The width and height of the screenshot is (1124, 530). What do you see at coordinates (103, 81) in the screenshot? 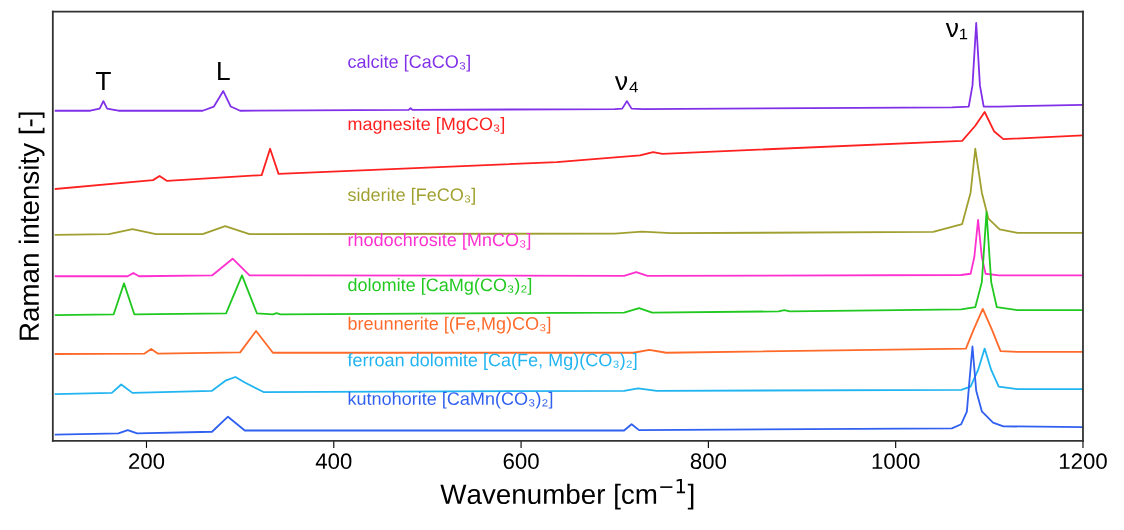
I see `annotation: T` at bounding box center [103, 81].